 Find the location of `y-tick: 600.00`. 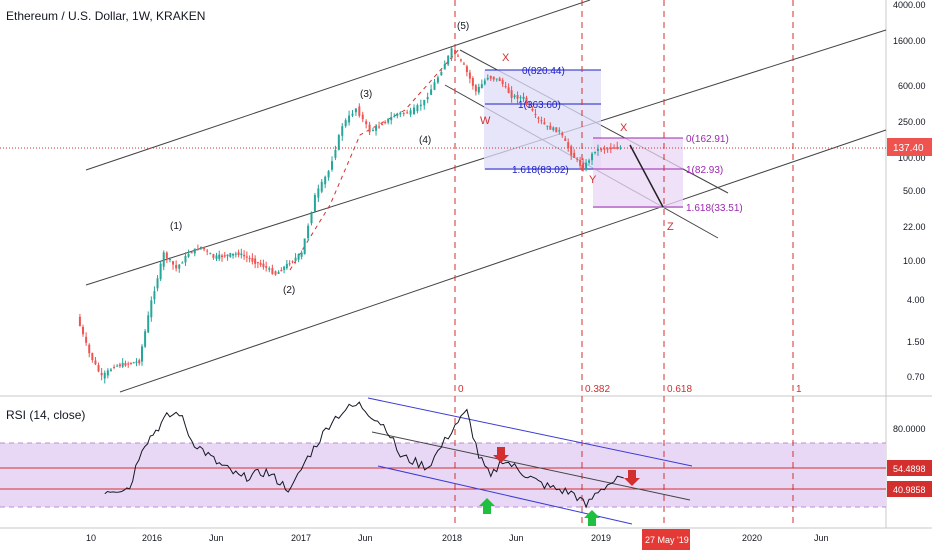

y-tick: 600.00 is located at coordinates (912, 86).